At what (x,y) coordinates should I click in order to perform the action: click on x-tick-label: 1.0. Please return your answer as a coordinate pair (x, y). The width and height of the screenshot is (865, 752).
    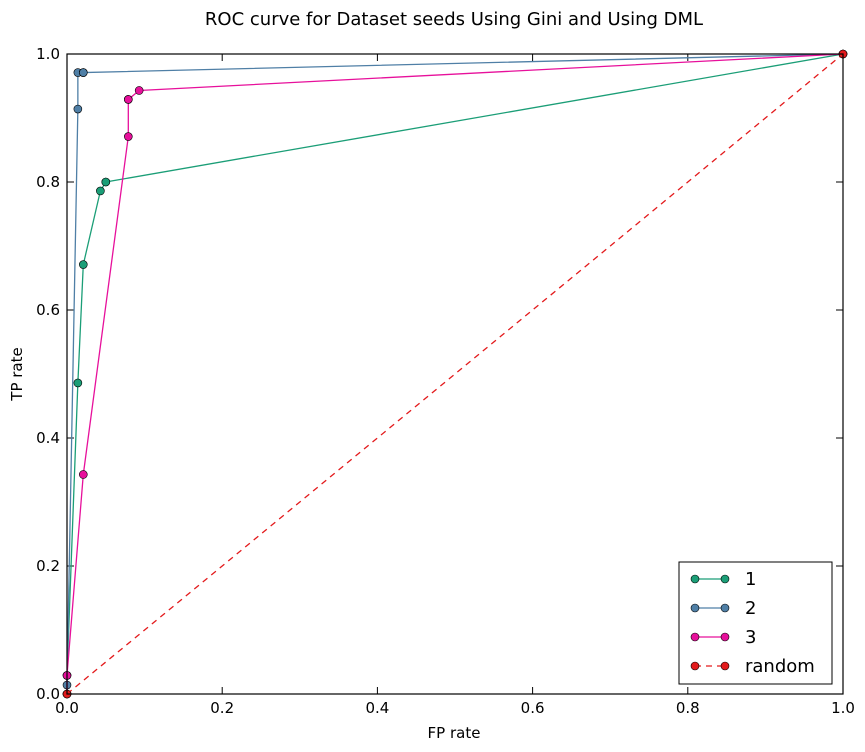
    Looking at the image, I should click on (843, 708).